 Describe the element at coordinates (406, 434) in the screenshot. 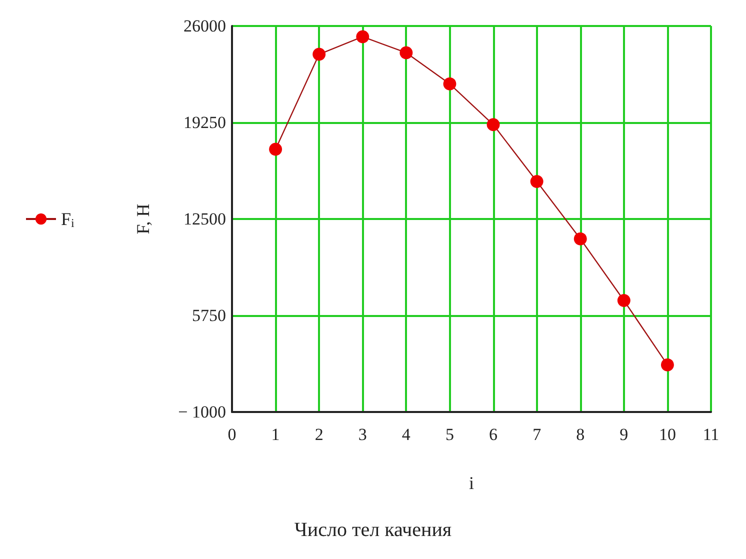

I see `x-tick-label: 4` at that location.